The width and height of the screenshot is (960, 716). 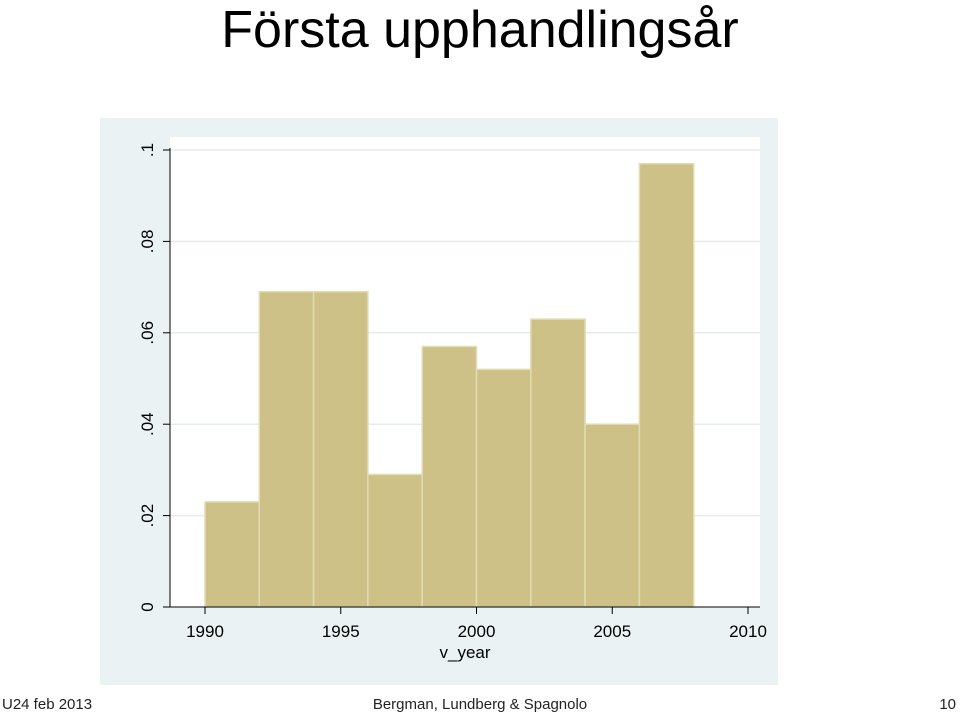 What do you see at coordinates (480, 30) in the screenshot?
I see `slide-title: Första upphandlingsår` at bounding box center [480, 30].